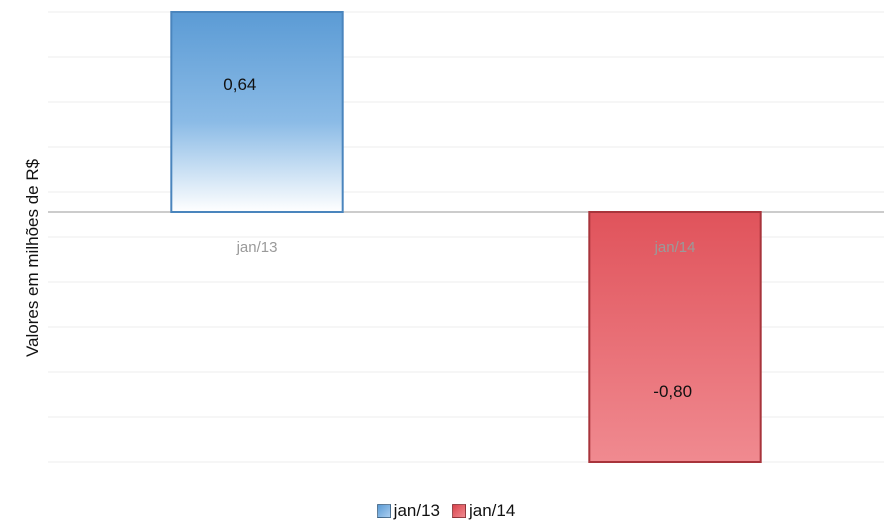  What do you see at coordinates (257, 112) in the screenshot?
I see `bar-jan13` at bounding box center [257, 112].